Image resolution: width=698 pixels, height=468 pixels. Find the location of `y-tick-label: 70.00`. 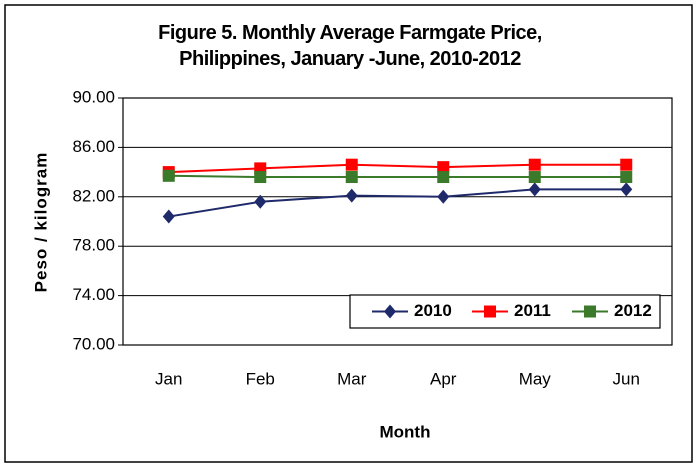

y-tick-label: 70.00 is located at coordinates (93, 343).